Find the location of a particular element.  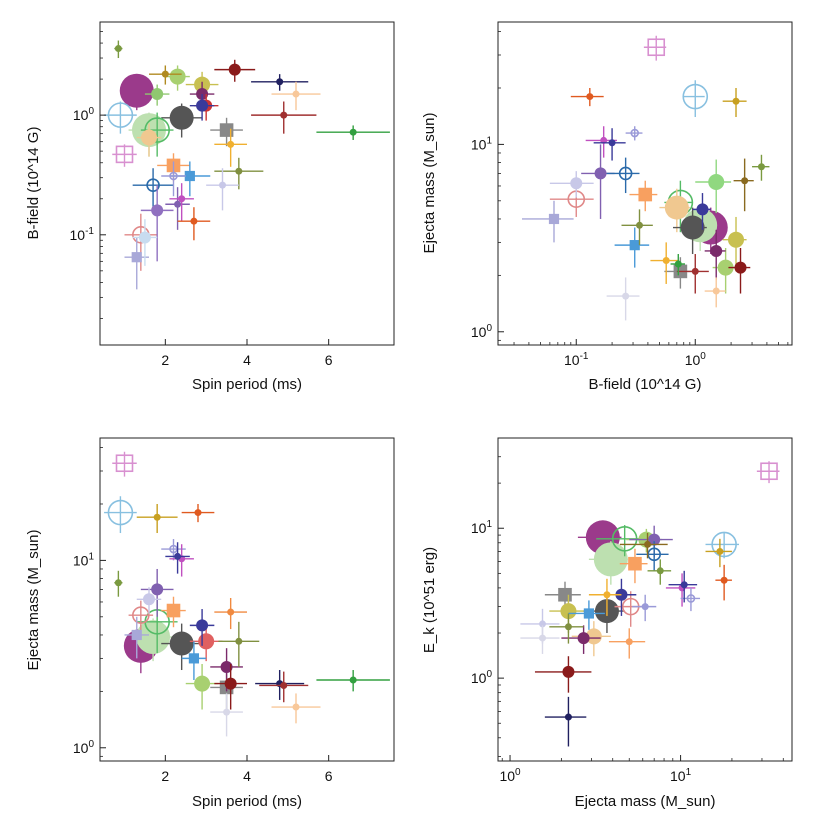

x-tick-label: 6 is located at coordinates (329, 776).